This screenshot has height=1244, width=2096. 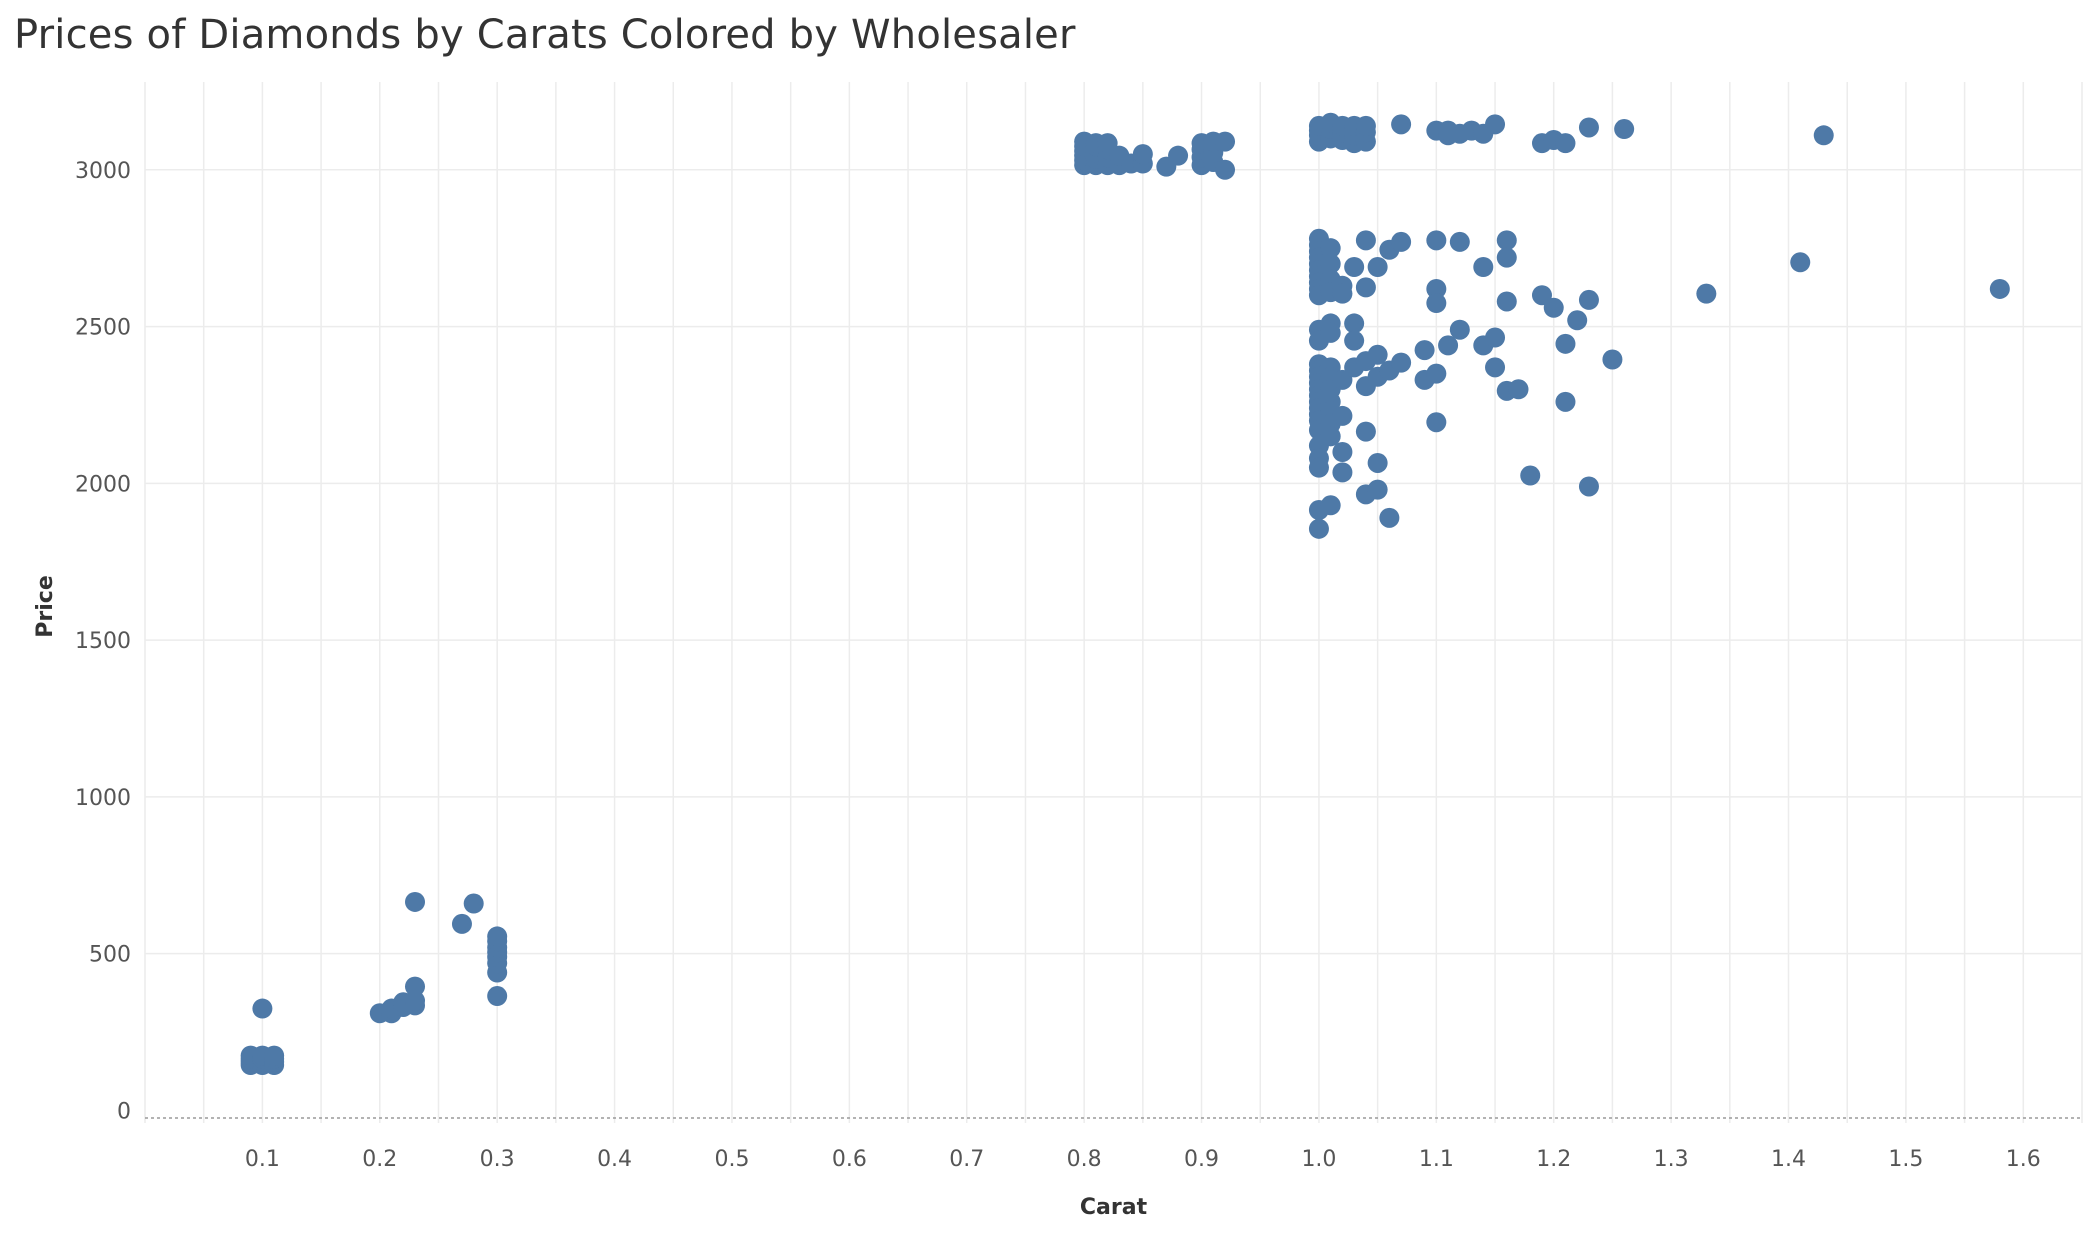 What do you see at coordinates (103, 484) in the screenshot?
I see `y-tick-label: 2000` at bounding box center [103, 484].